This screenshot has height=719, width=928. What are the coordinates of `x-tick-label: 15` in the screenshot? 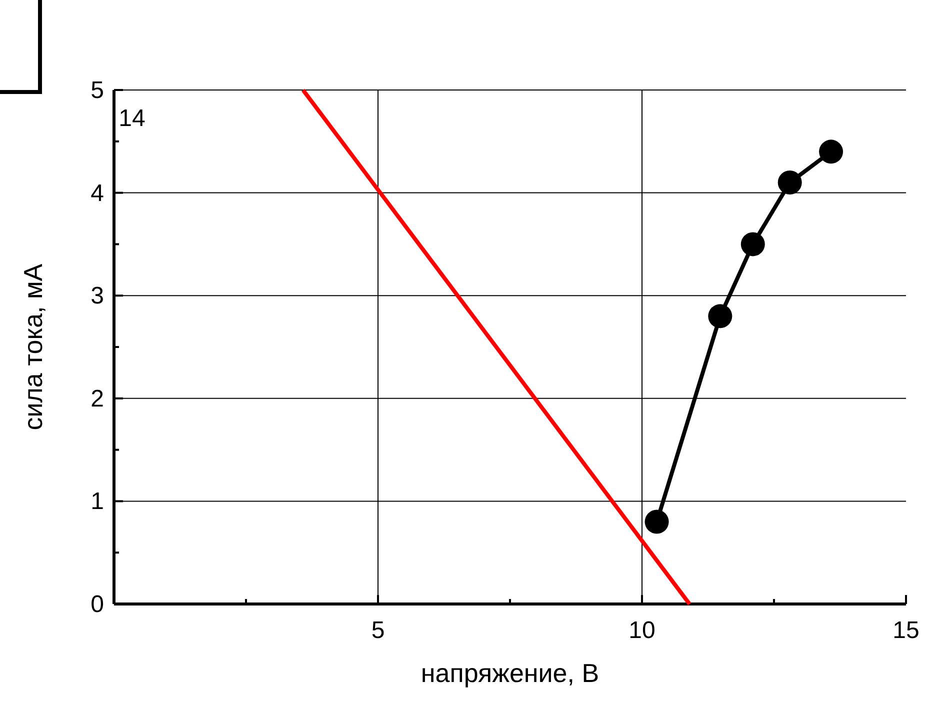 It's located at (906, 630).